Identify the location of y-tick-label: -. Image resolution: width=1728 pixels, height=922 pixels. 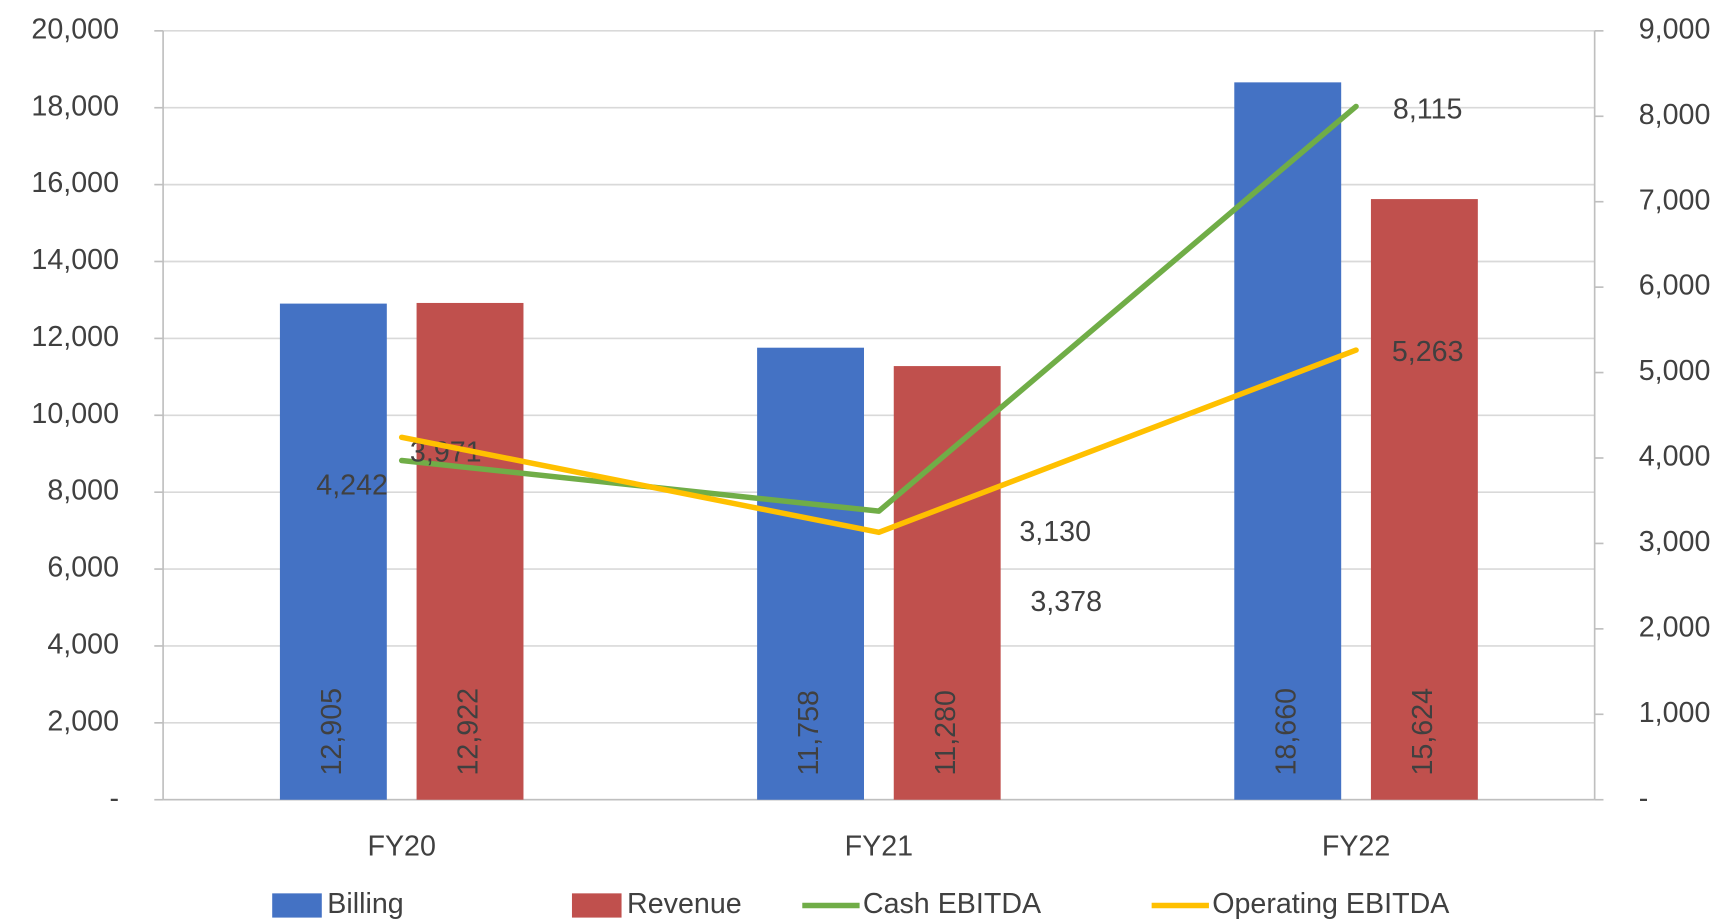
(114, 798).